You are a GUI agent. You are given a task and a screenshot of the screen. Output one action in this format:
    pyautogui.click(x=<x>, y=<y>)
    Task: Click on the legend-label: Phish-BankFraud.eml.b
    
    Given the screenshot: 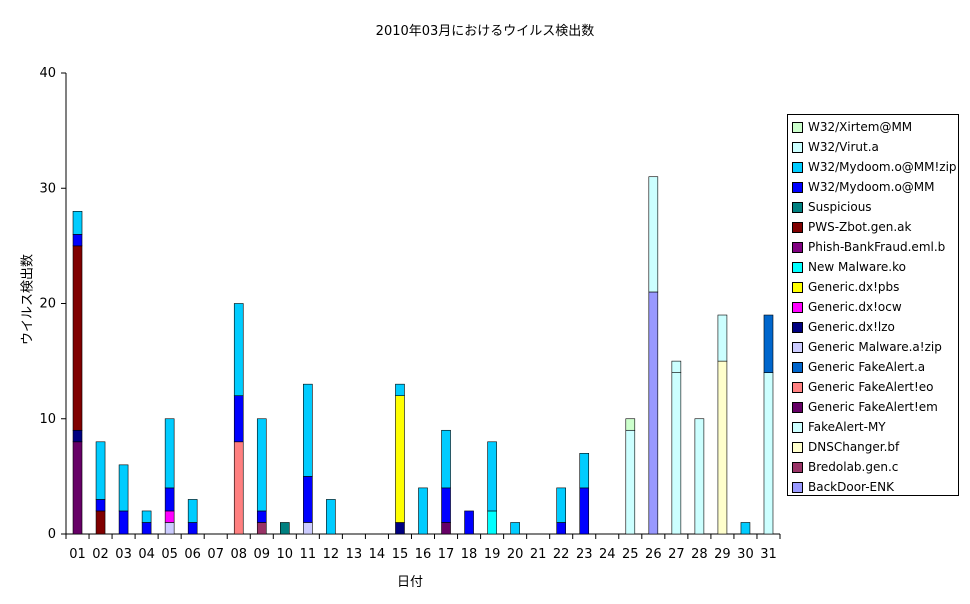 What is the action you would take?
    pyautogui.click(x=877, y=247)
    